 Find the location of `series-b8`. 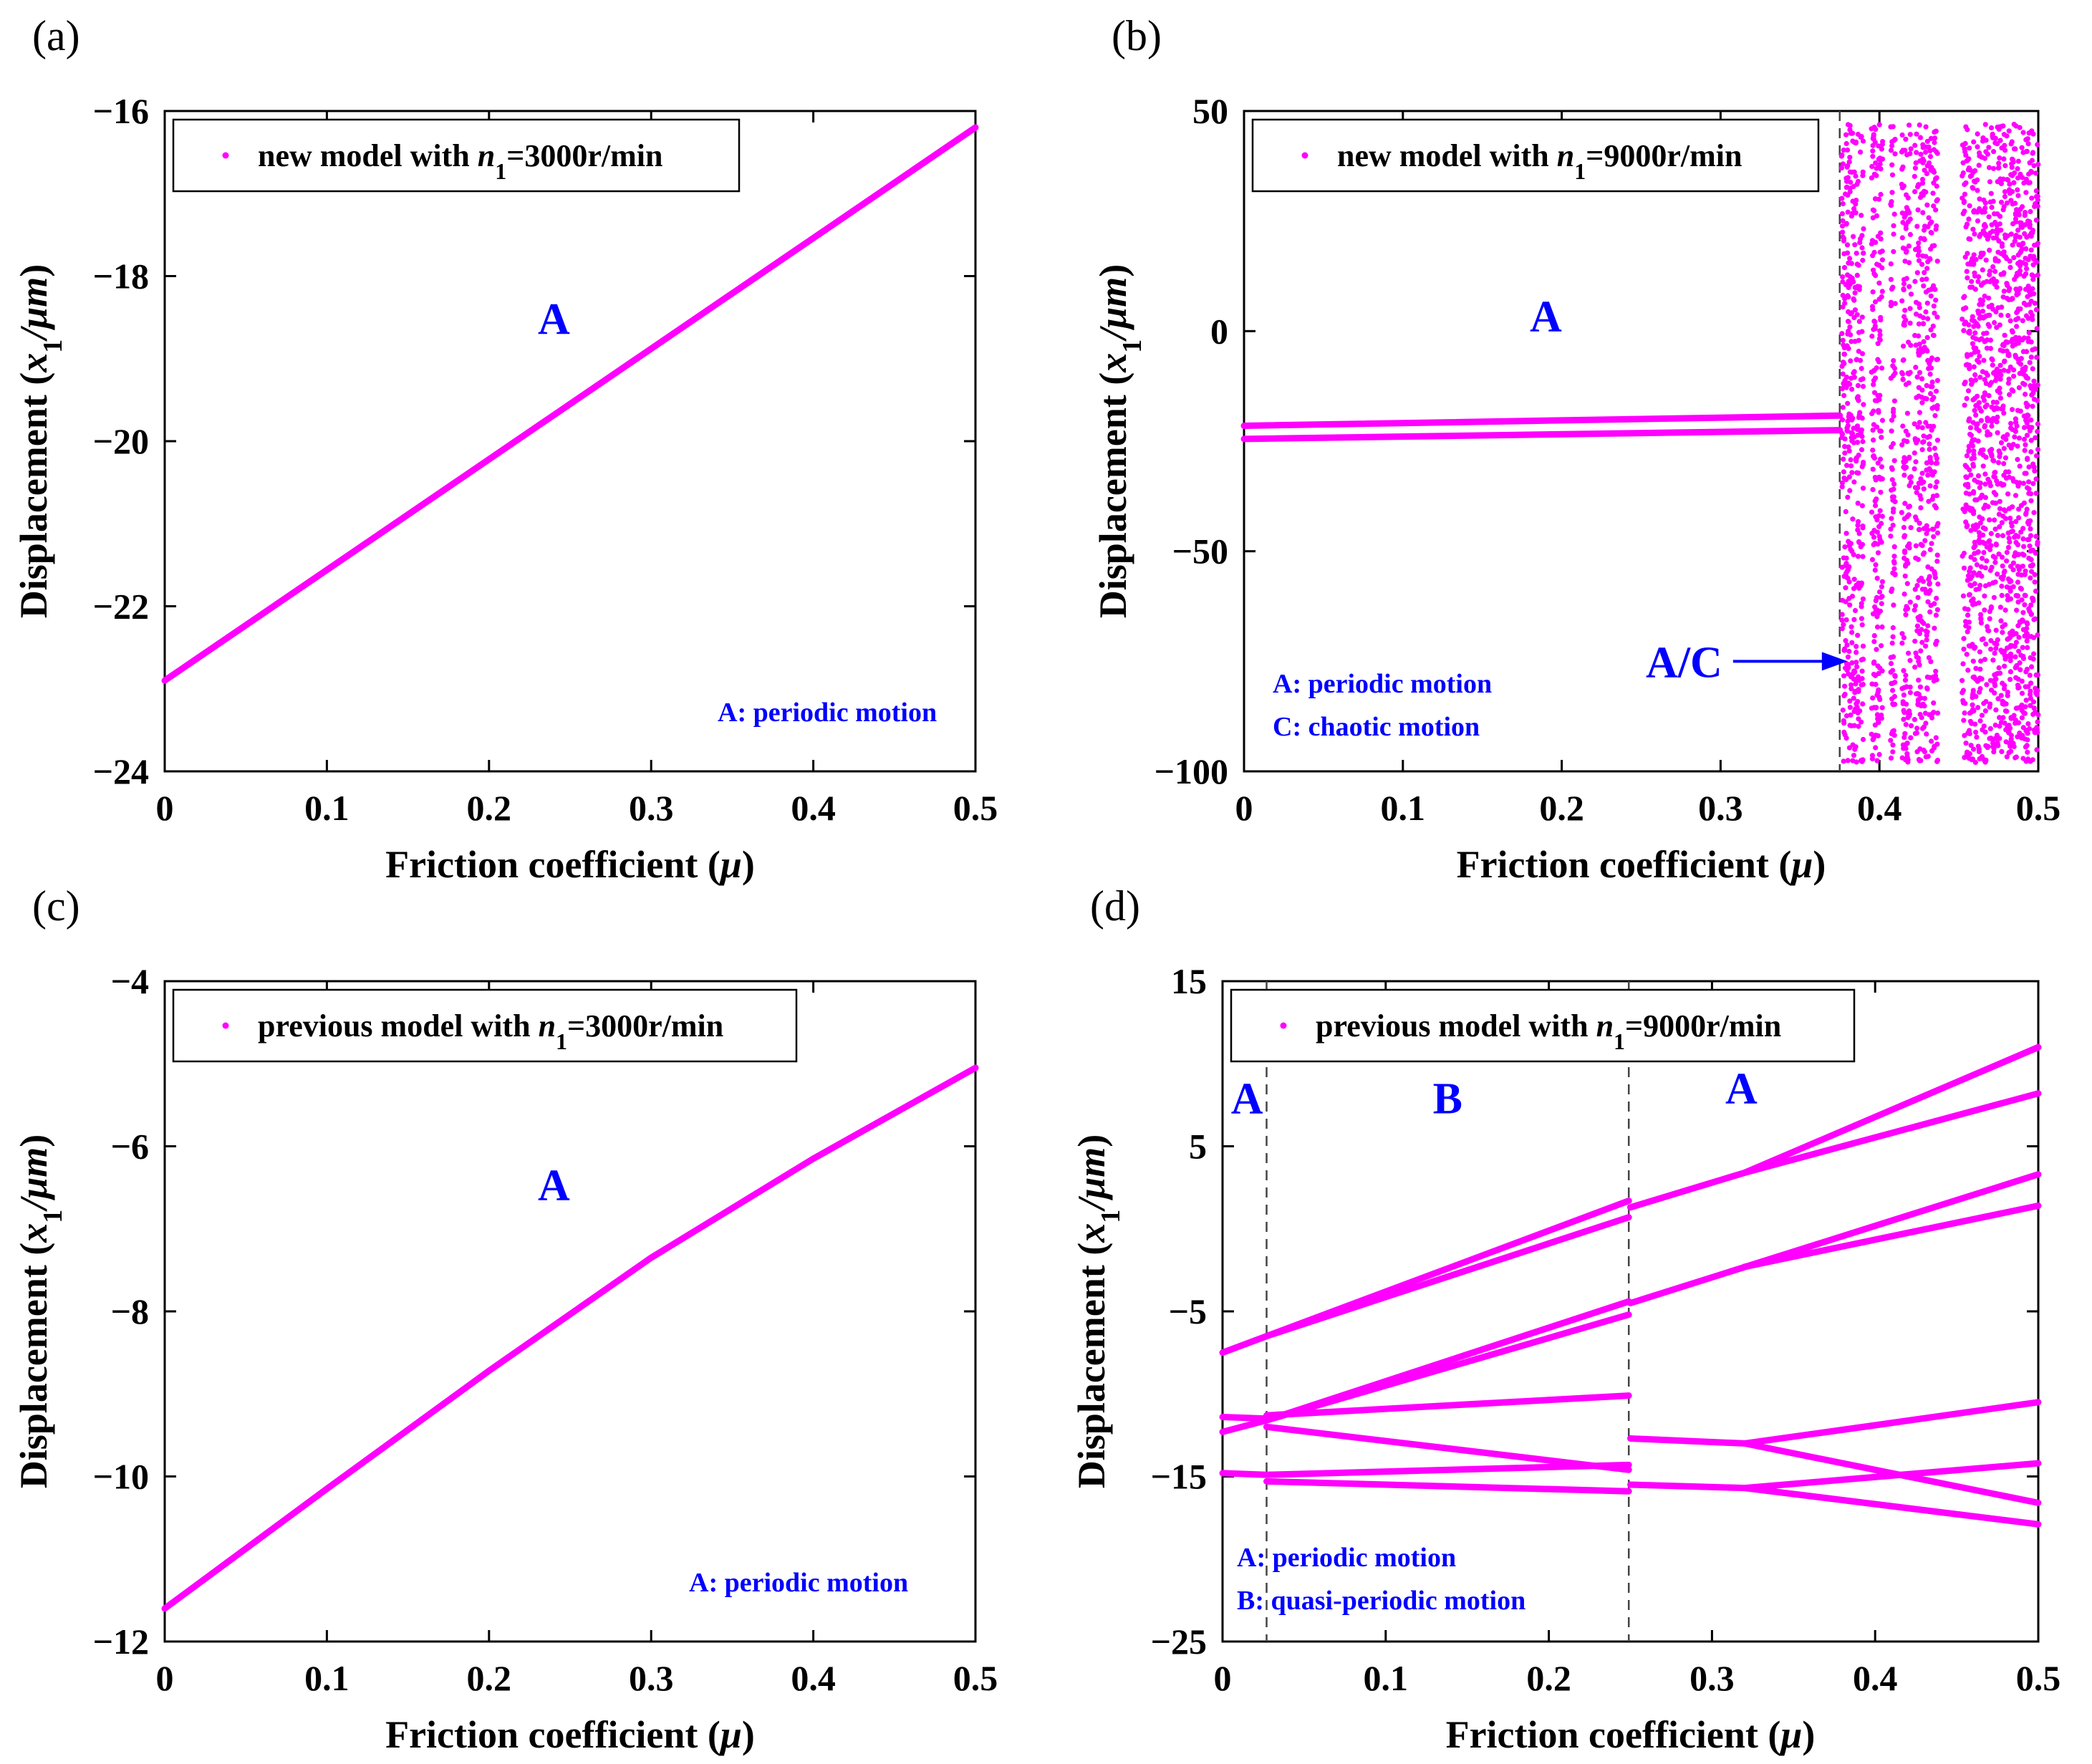

series-b8 is located at coordinates (1425, 1469).